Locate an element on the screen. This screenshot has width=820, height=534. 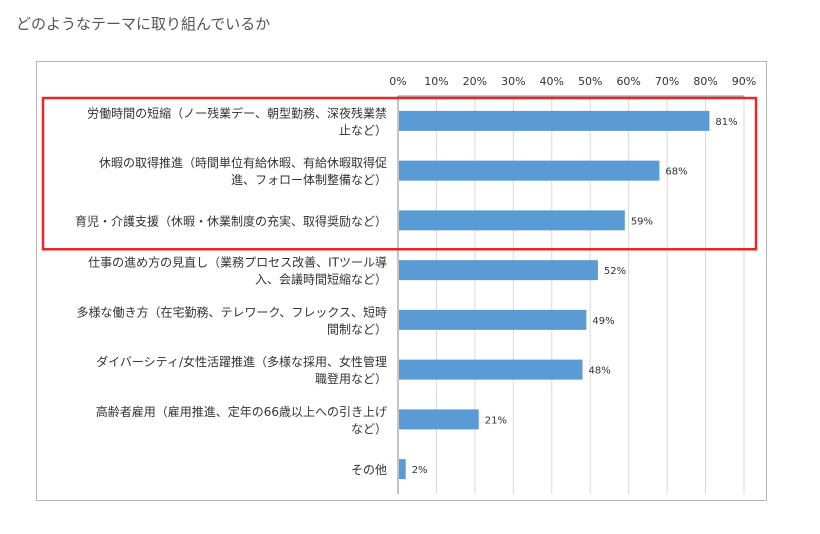
x-tick-label: 10% is located at coordinates (436, 81).